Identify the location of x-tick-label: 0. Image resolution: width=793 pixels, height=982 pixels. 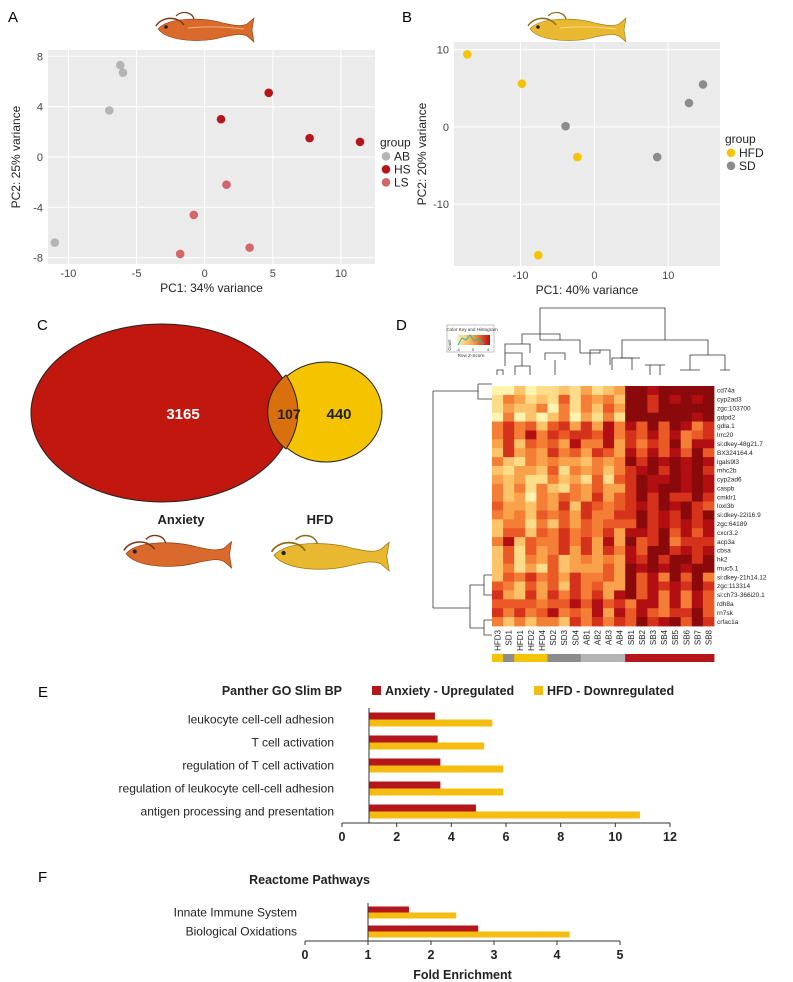
(205, 274).